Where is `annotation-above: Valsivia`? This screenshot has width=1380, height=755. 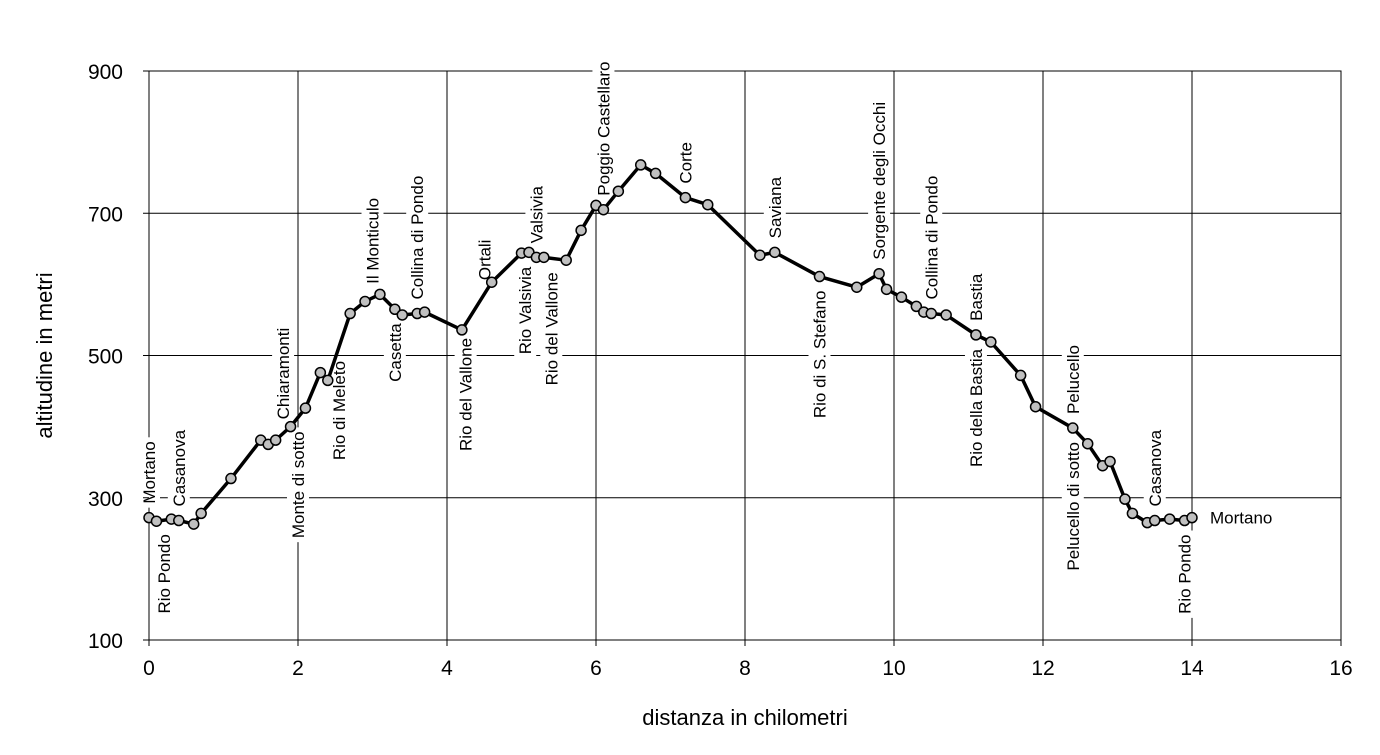
annotation-above: Valsivia is located at coordinates (536, 214).